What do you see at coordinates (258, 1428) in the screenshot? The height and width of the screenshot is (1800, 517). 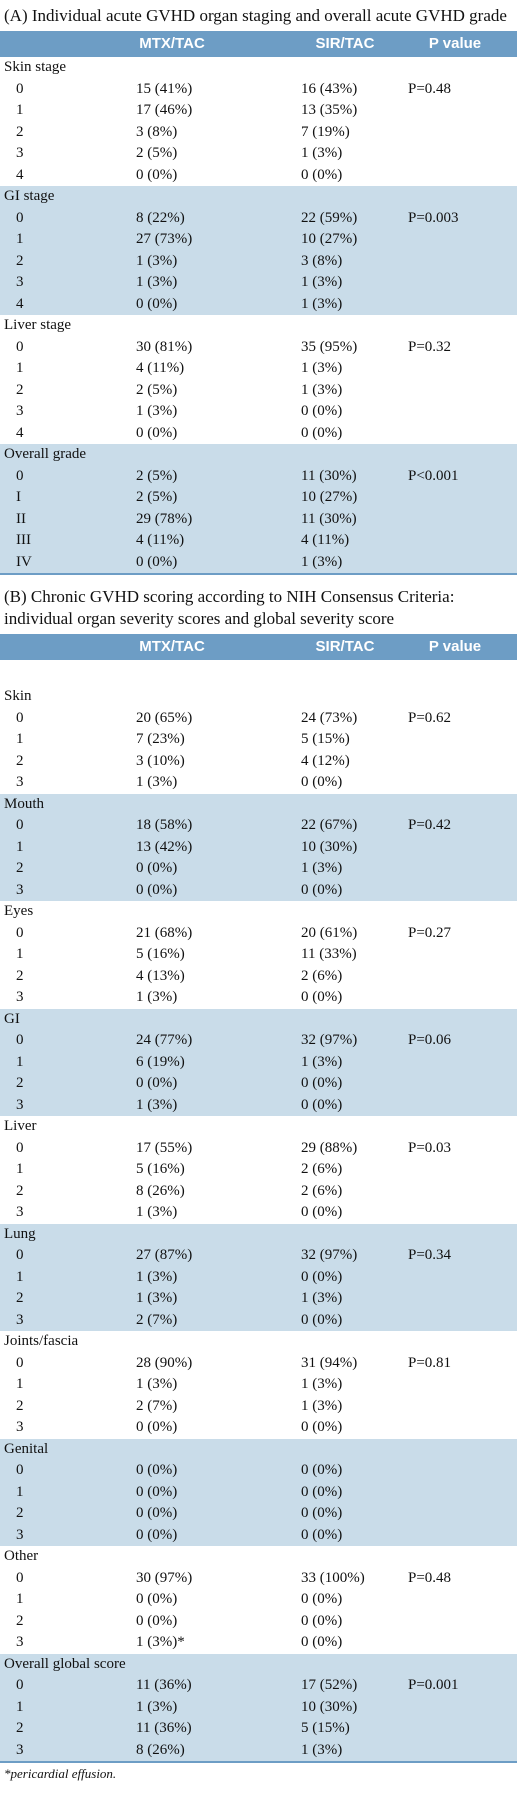 I see `data-row: 3 0 (0%) 0 (0%)` at bounding box center [258, 1428].